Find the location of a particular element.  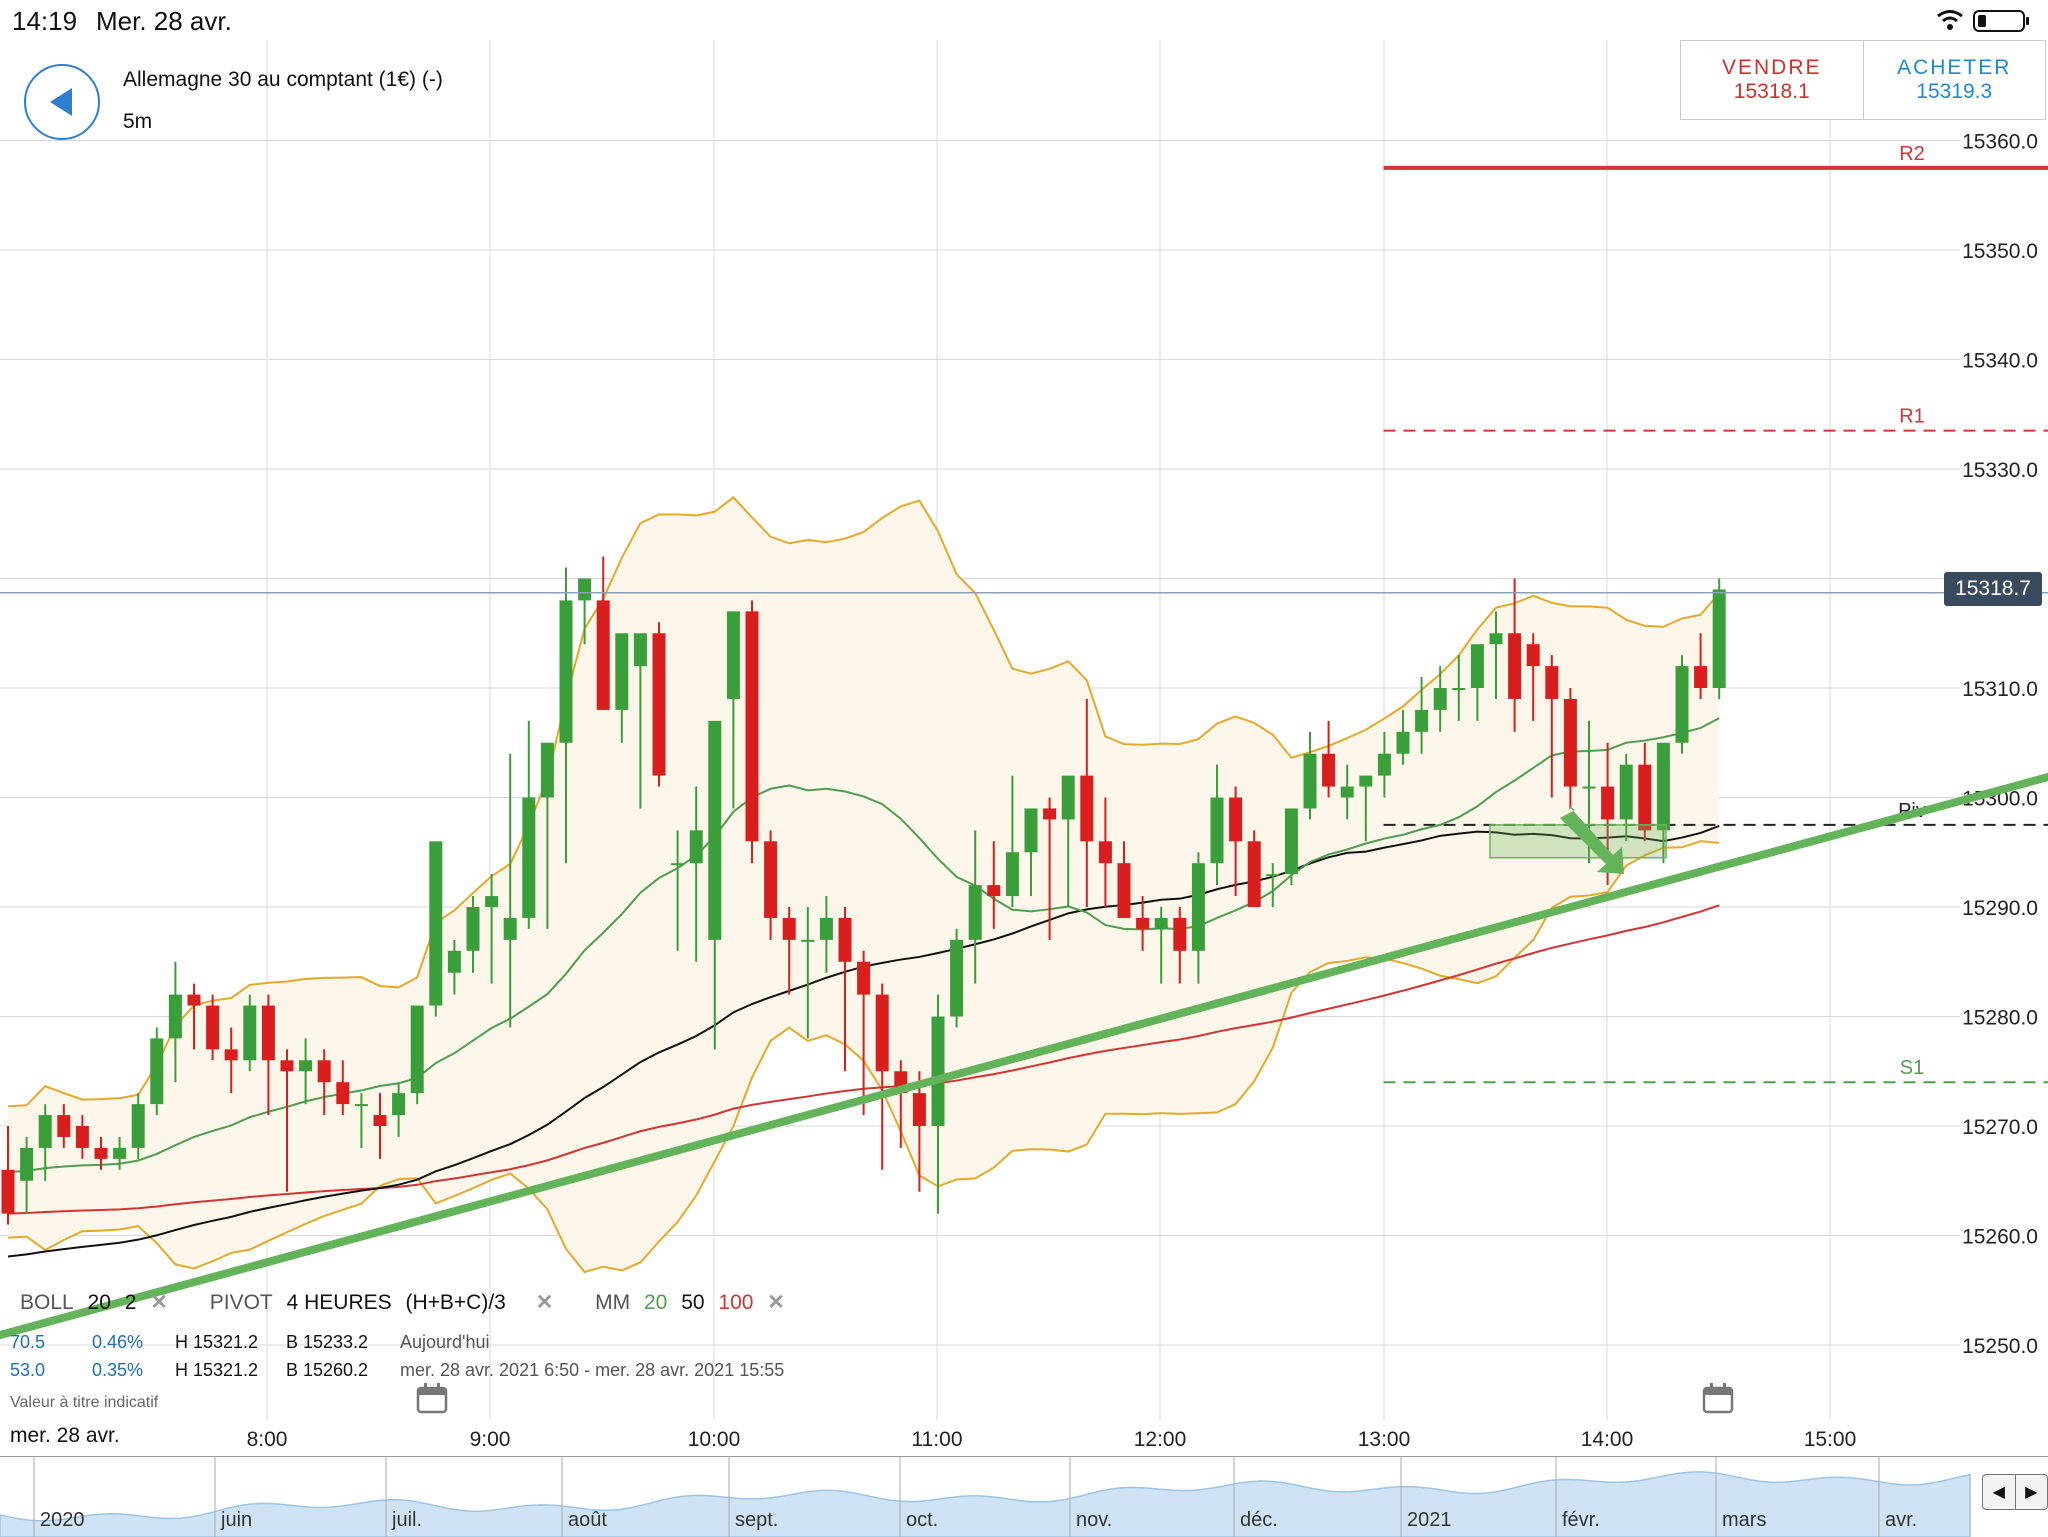

buy-price: 15319.3 is located at coordinates (1954, 92).